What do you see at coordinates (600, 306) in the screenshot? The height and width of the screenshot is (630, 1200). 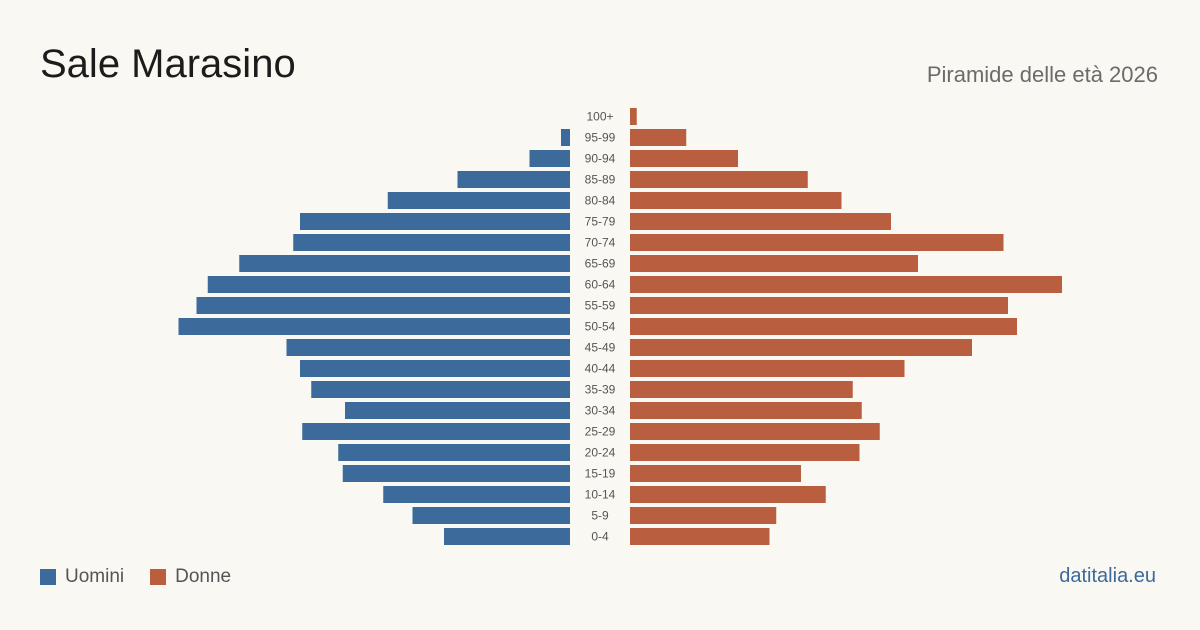 I see `age-group-label: 55-59` at bounding box center [600, 306].